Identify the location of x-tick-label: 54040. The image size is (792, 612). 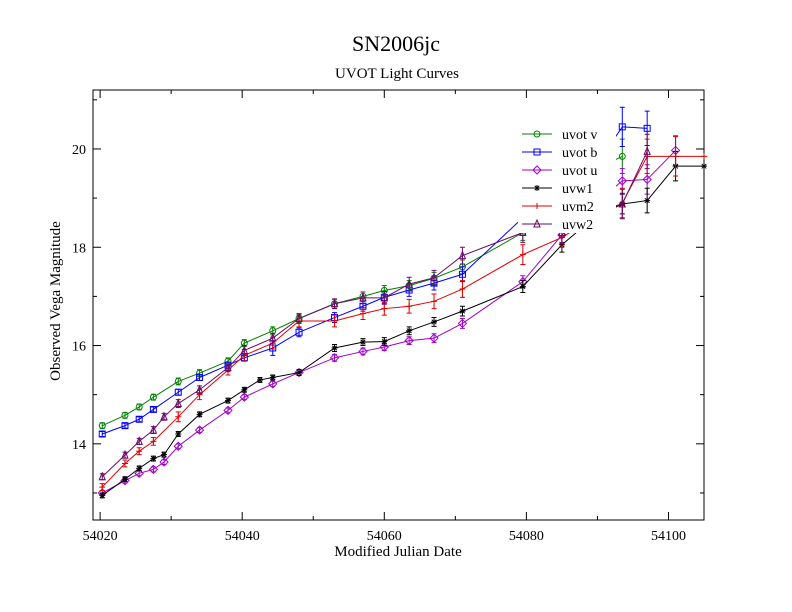
(242, 536).